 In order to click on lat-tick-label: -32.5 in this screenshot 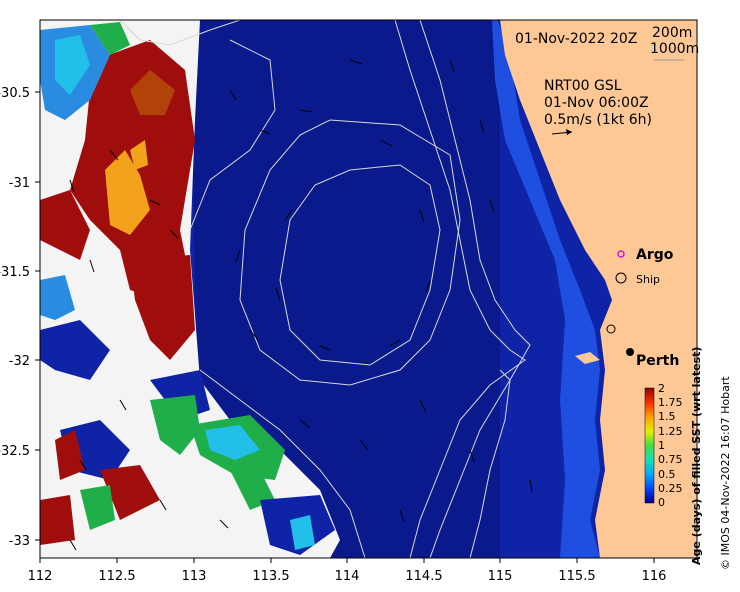, I will do `click(15, 451)`.